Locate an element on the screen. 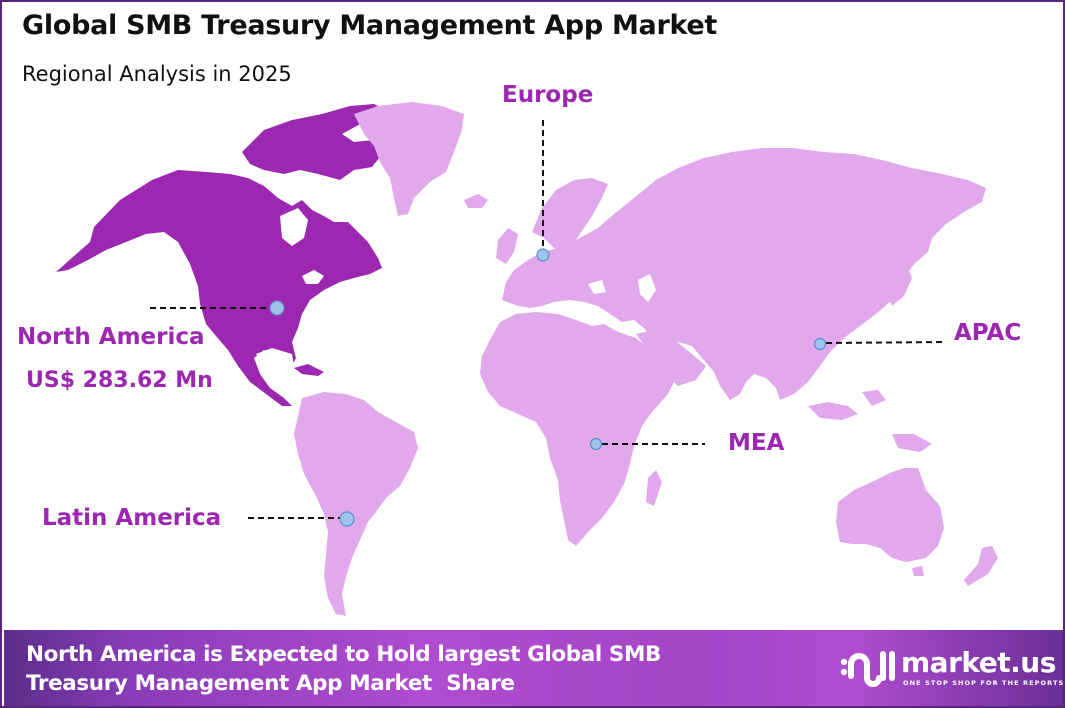 The image size is (1065, 708). page-subtitle: Regional Analysis in 2025 is located at coordinates (157, 74).